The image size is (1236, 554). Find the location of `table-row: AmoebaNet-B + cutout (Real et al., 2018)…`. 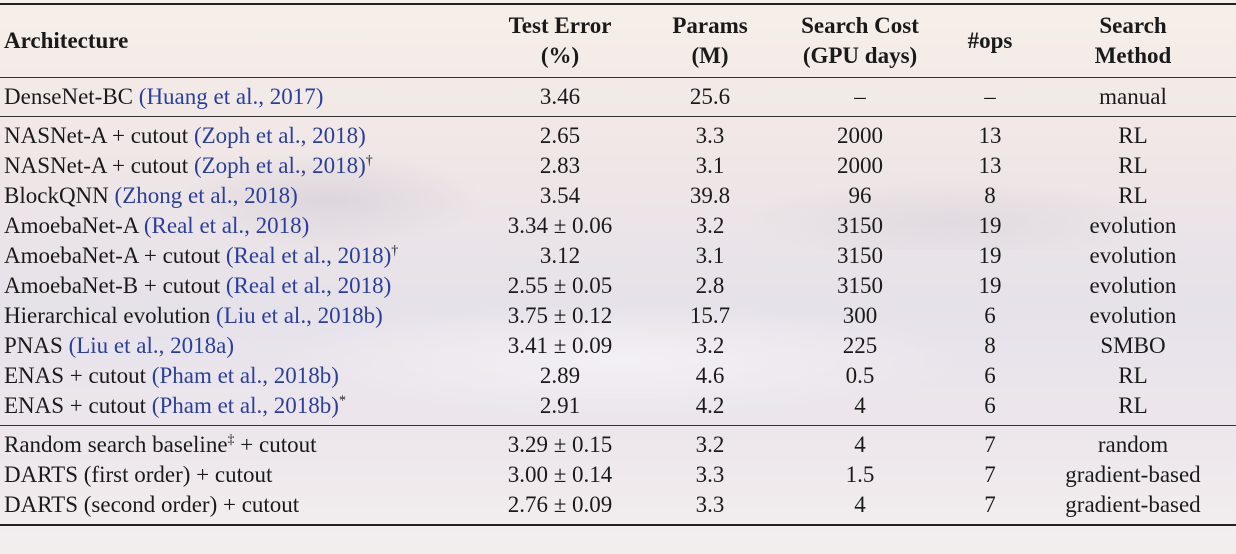

table-row: AmoebaNet-B + cutout (Real et al., 2018)… is located at coordinates (618, 286).